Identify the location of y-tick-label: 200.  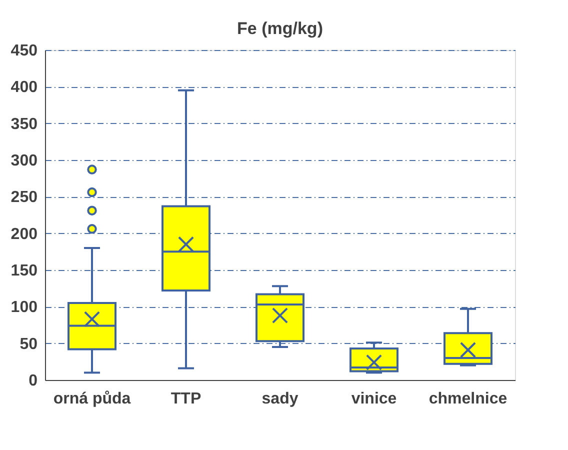
(24, 234).